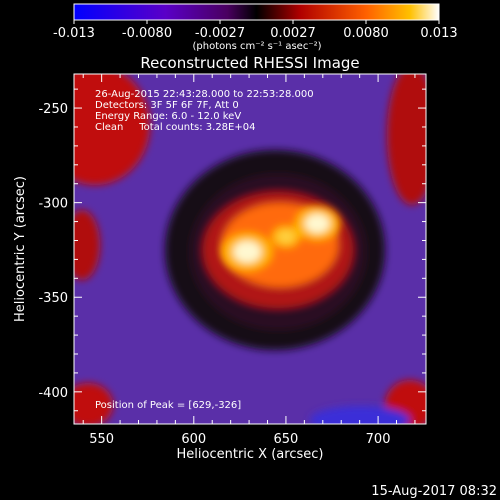 This screenshot has height=500, width=500. I want to click on colorbar-tick-label: 0.0080, so click(366, 33).